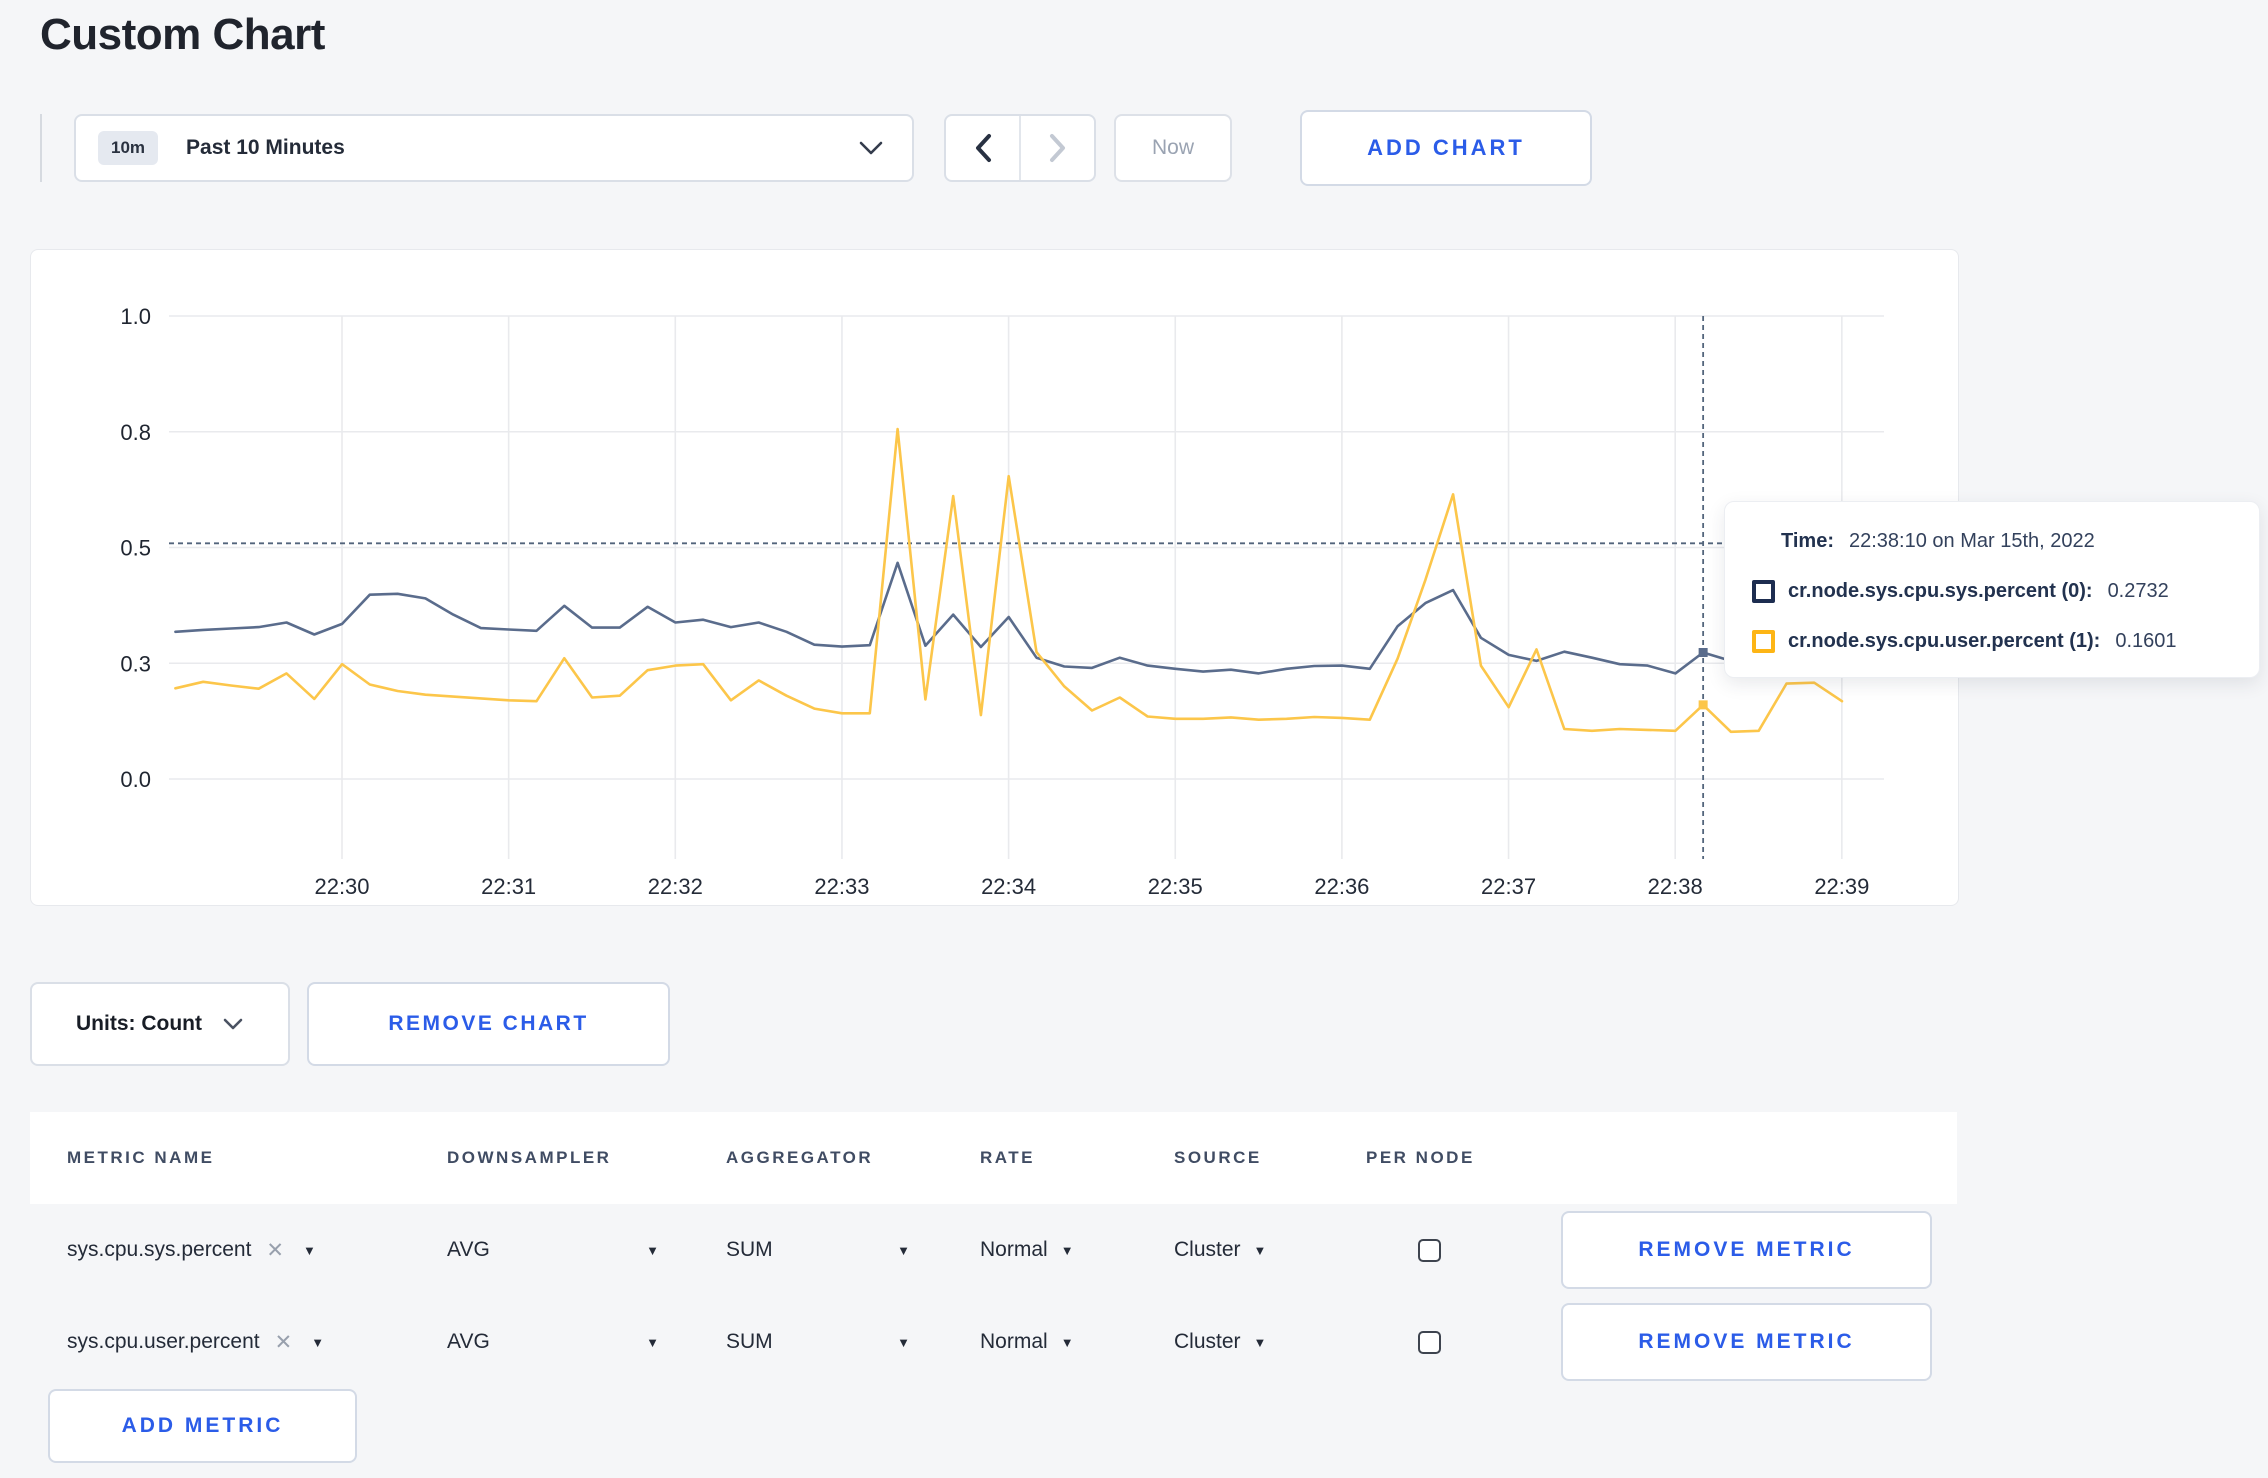 This screenshot has height=1478, width=2268. I want to click on metric-name-value: sys.cpu.user.percent, so click(163, 1341).